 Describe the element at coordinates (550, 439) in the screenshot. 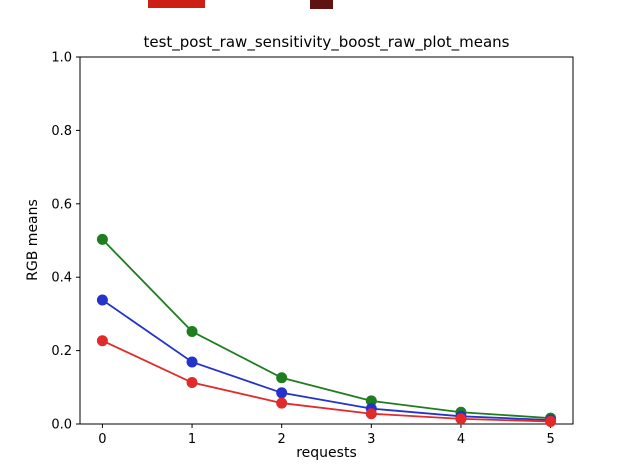

I see `x-tick-label: 5` at that location.